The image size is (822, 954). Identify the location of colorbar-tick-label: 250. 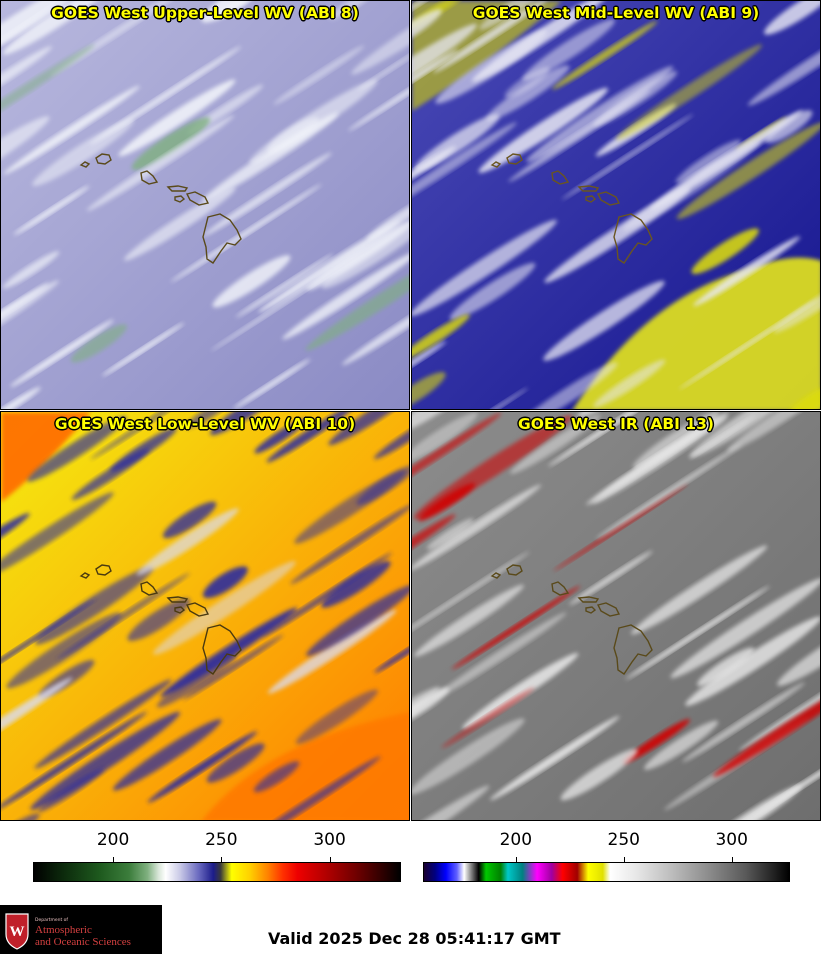
(221, 840).